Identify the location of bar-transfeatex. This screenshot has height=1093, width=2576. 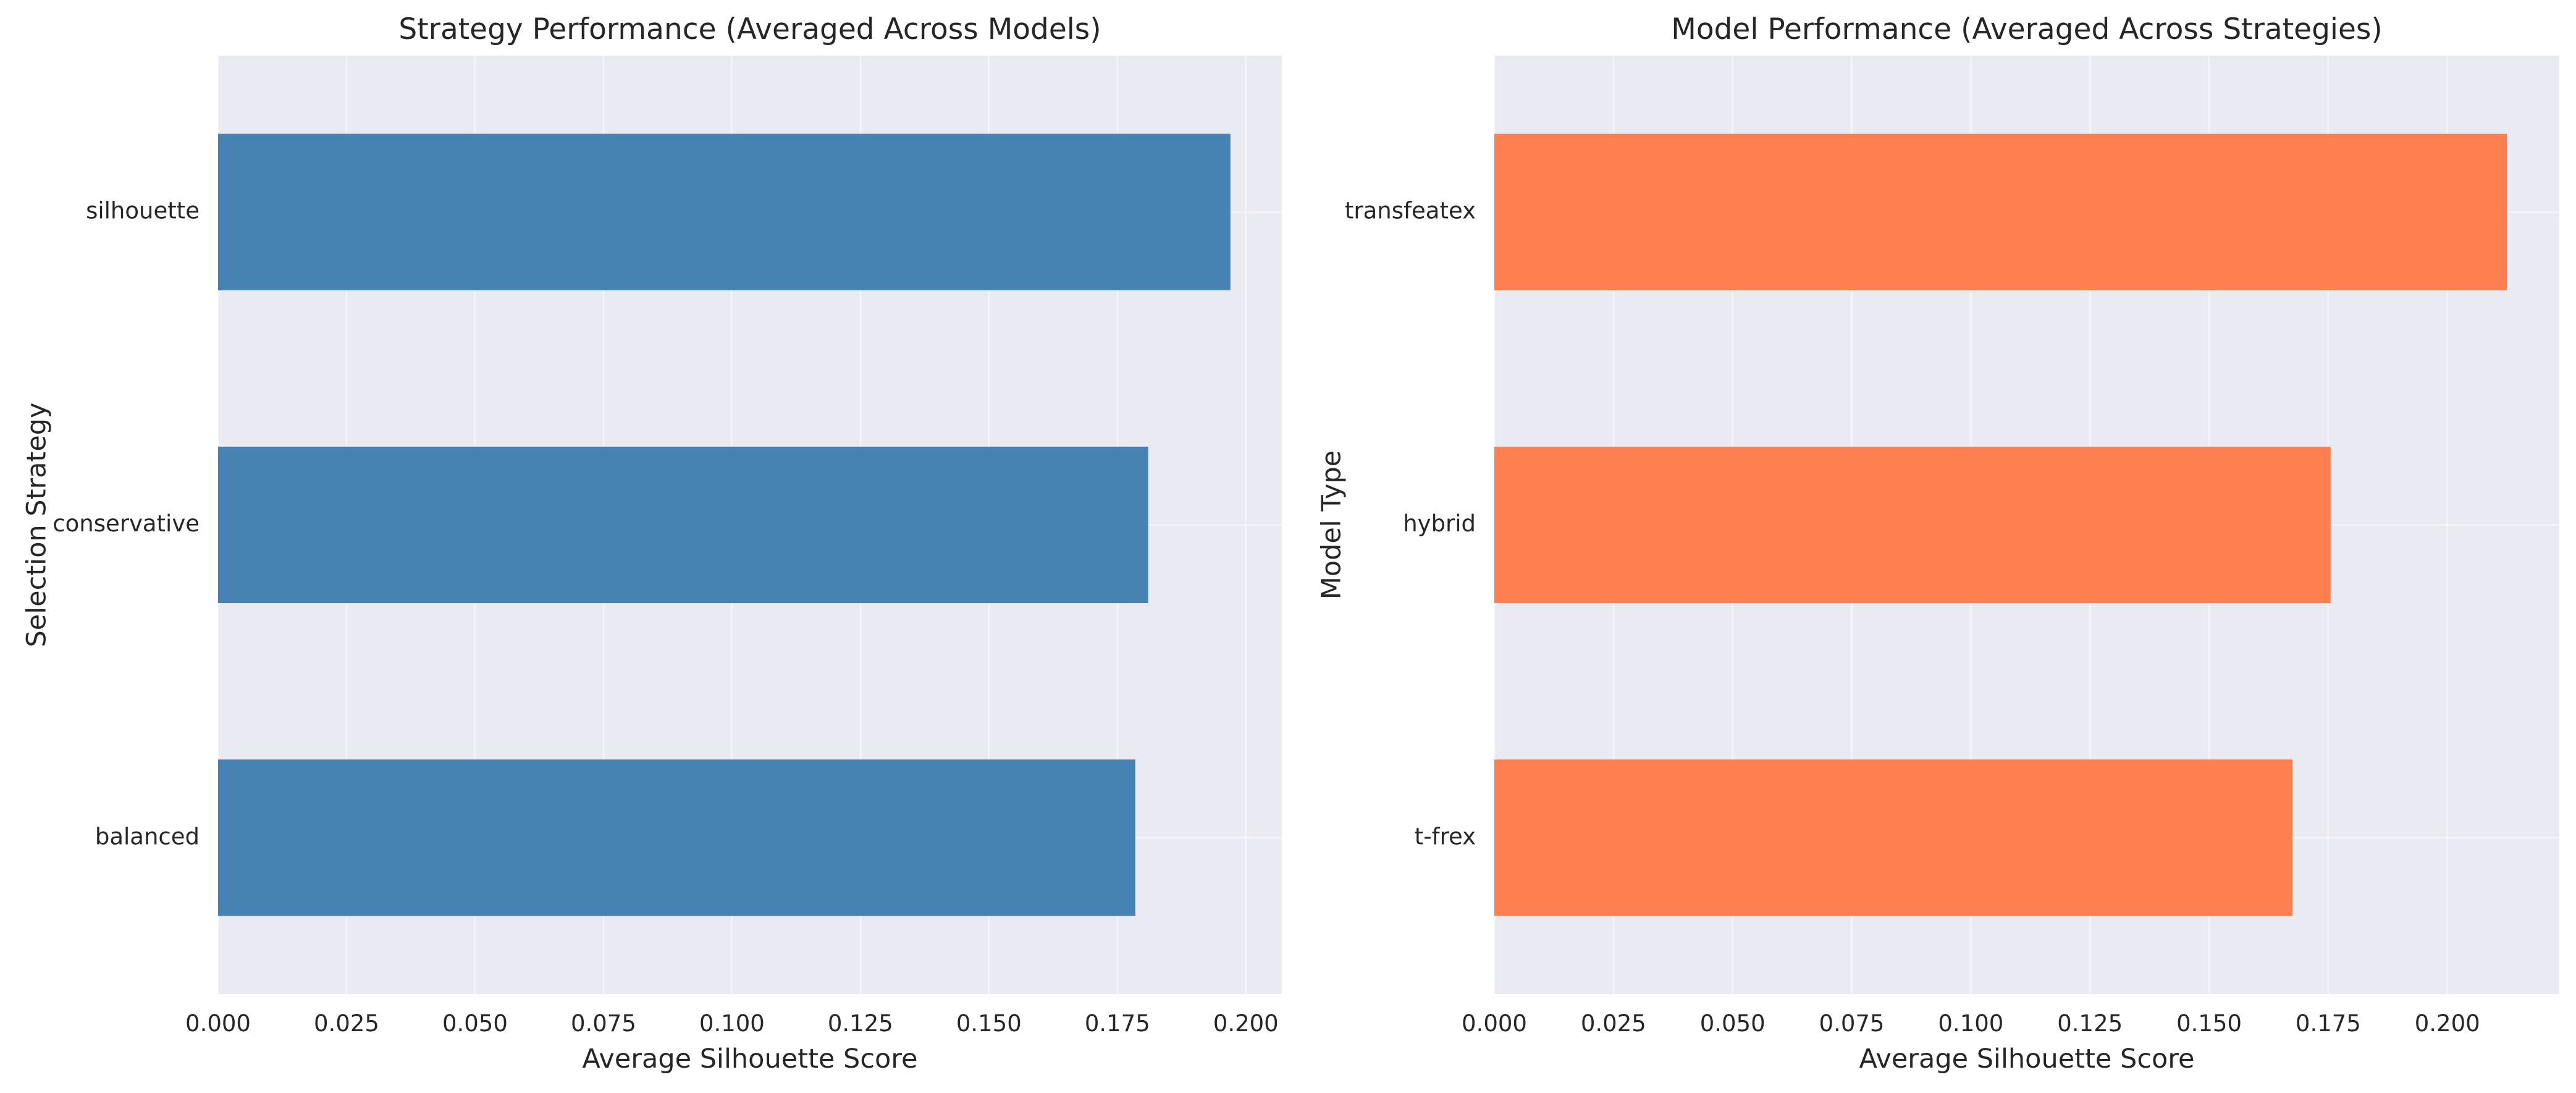
(2001, 212).